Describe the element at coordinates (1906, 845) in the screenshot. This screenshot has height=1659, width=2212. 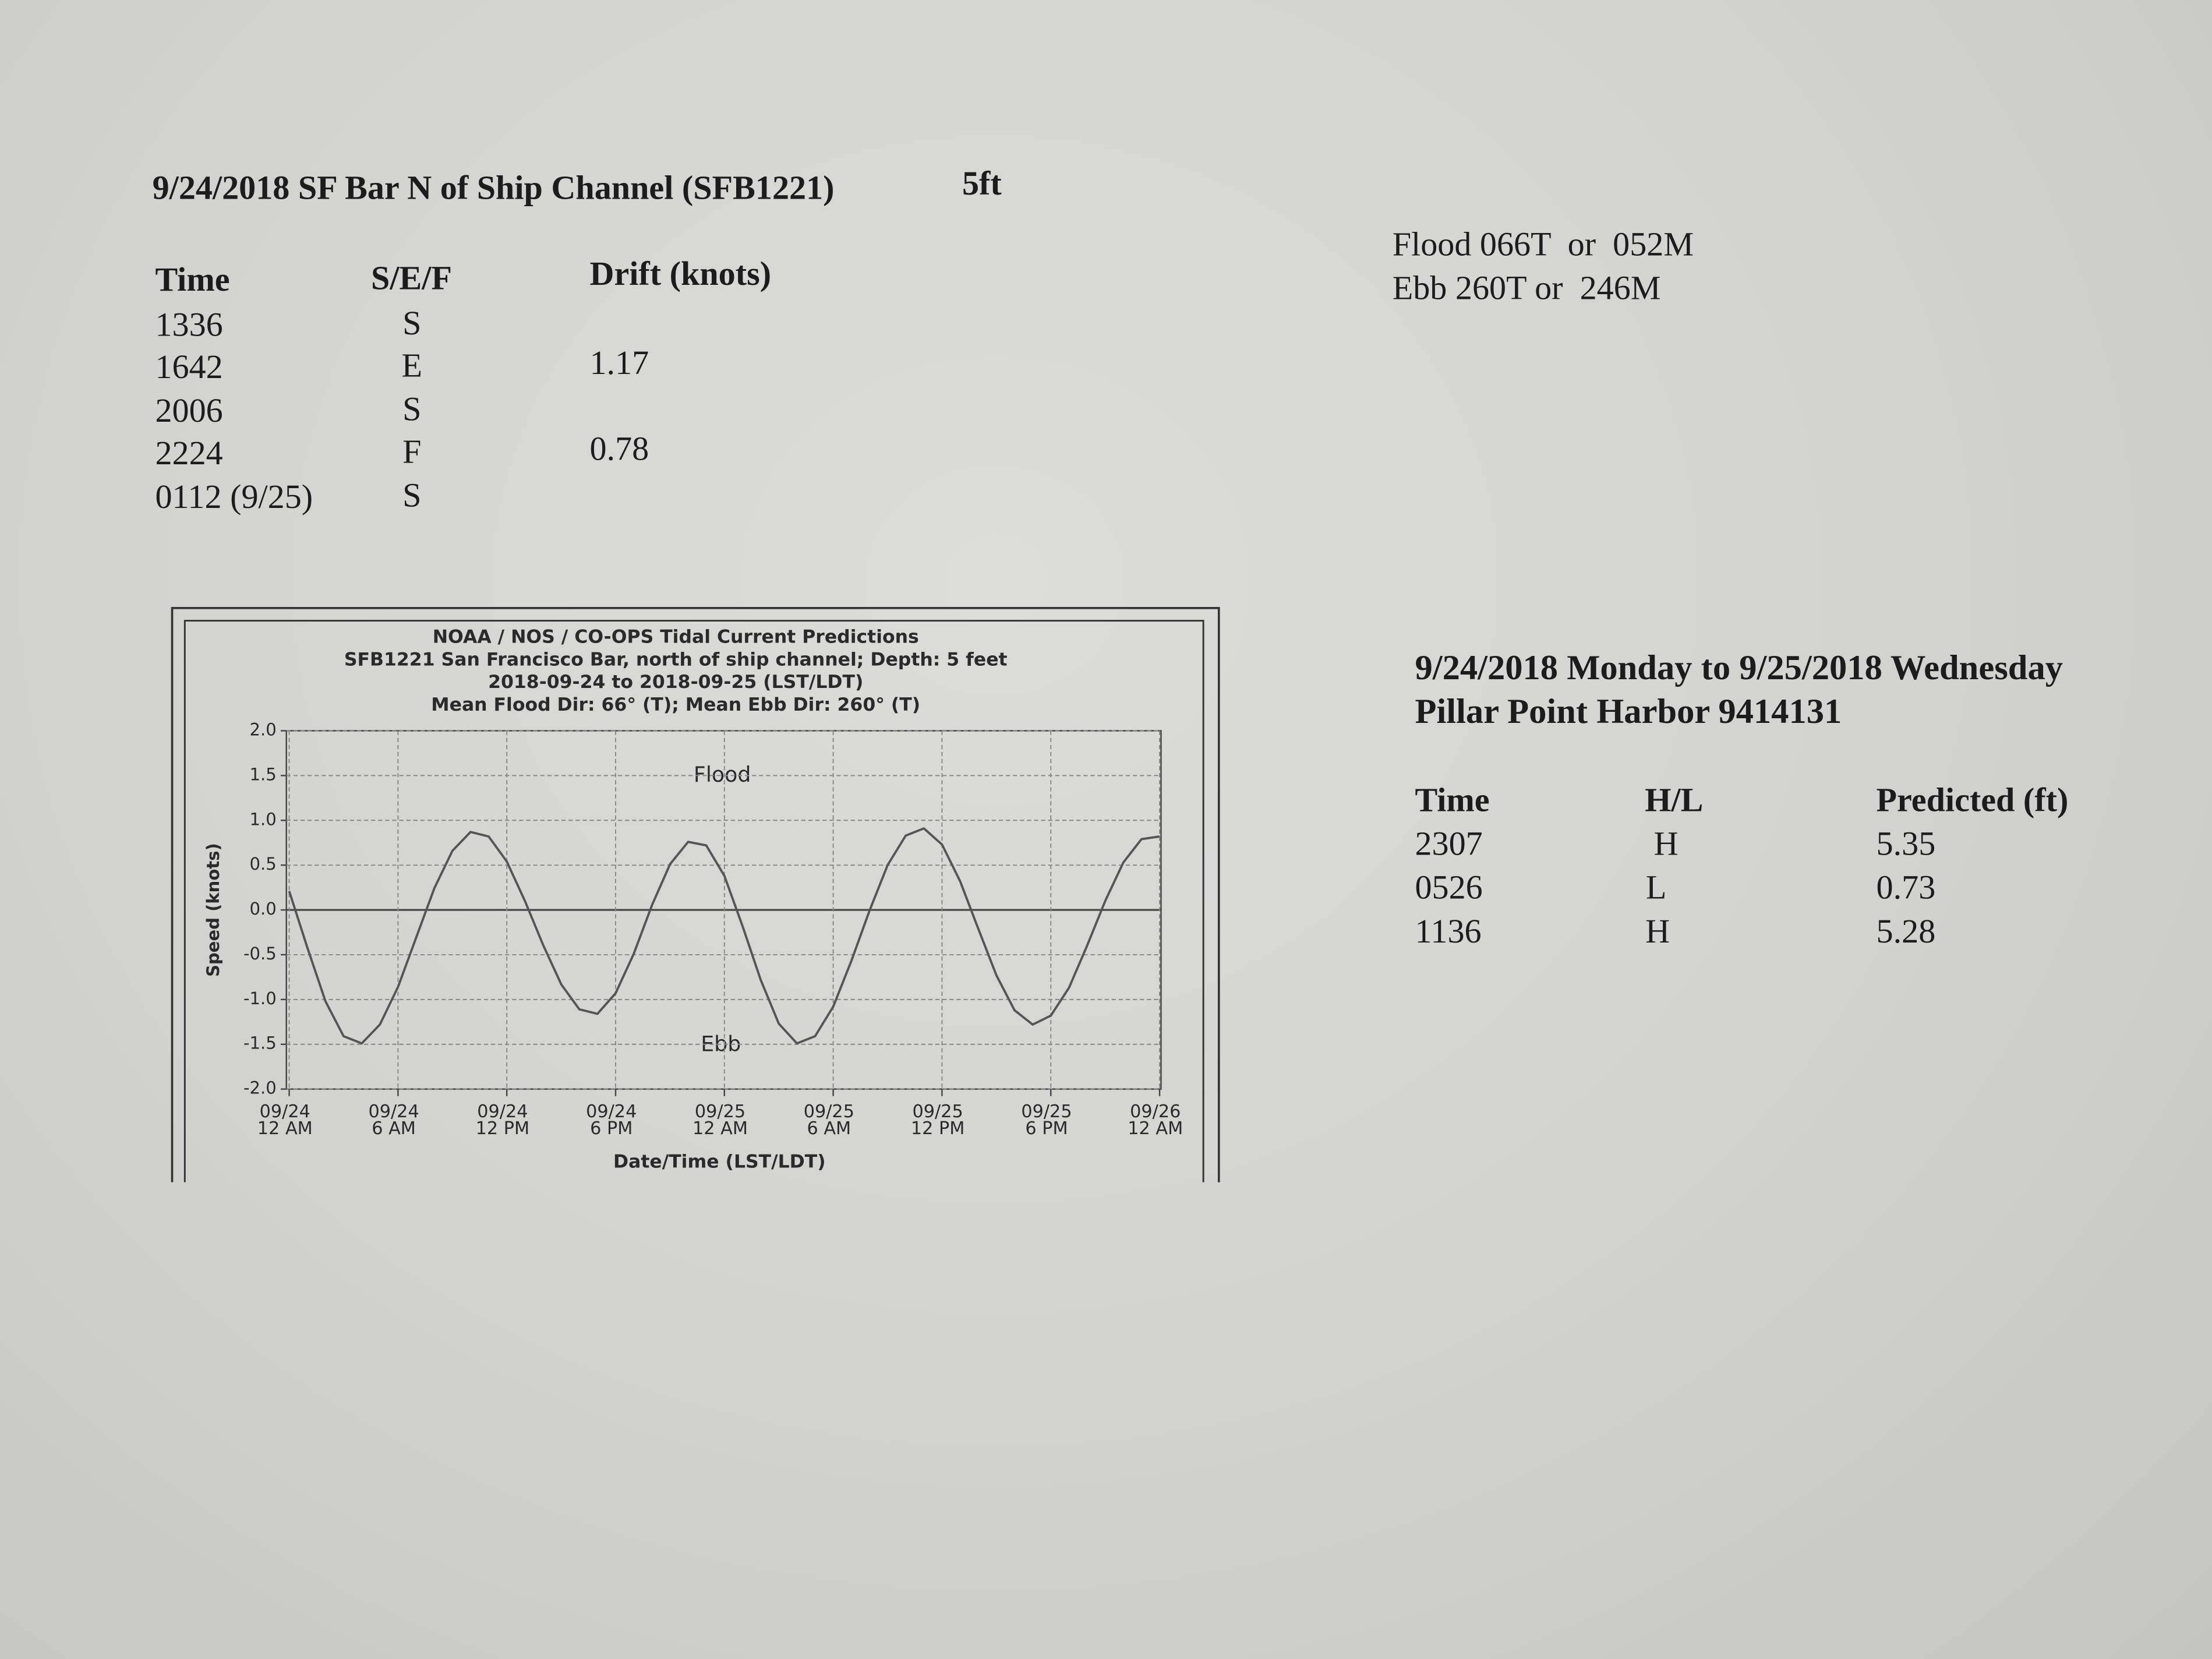
I see `cell: 5.35` at that location.